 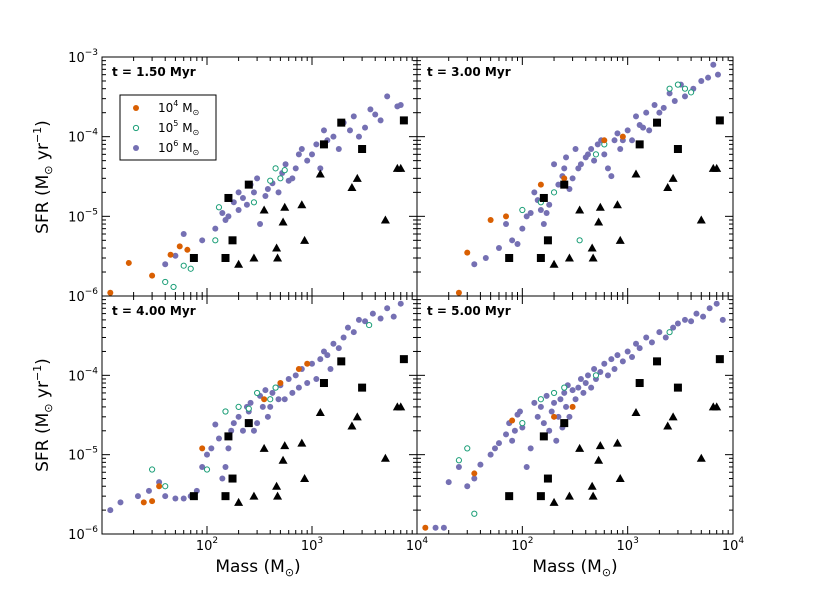 I want to click on panel-marks, so click(x=257, y=407).